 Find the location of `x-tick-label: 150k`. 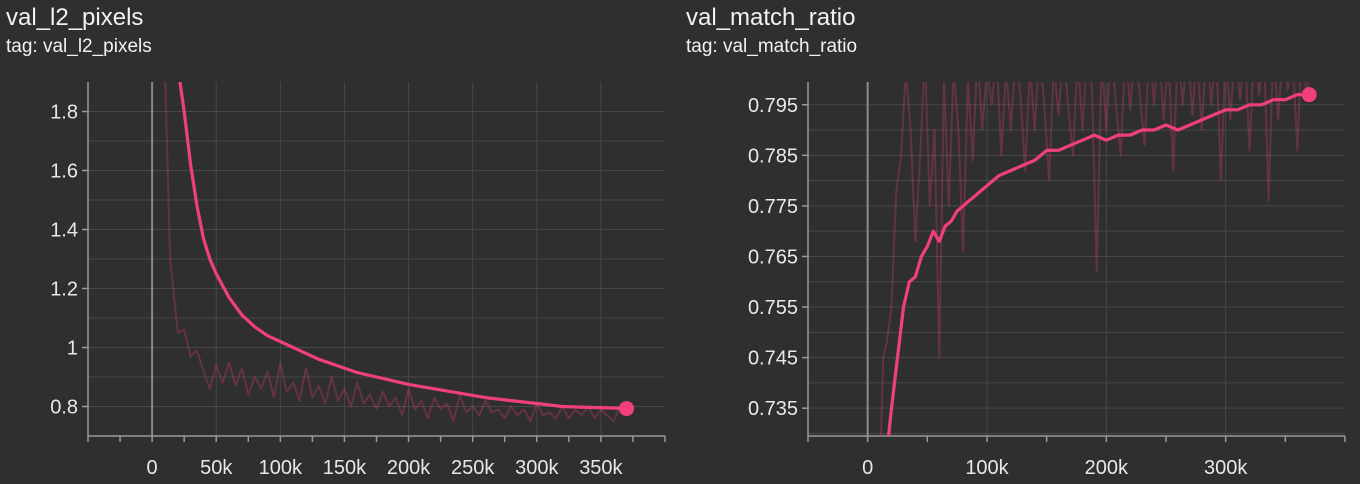

x-tick-label: 150k is located at coordinates (345, 468).